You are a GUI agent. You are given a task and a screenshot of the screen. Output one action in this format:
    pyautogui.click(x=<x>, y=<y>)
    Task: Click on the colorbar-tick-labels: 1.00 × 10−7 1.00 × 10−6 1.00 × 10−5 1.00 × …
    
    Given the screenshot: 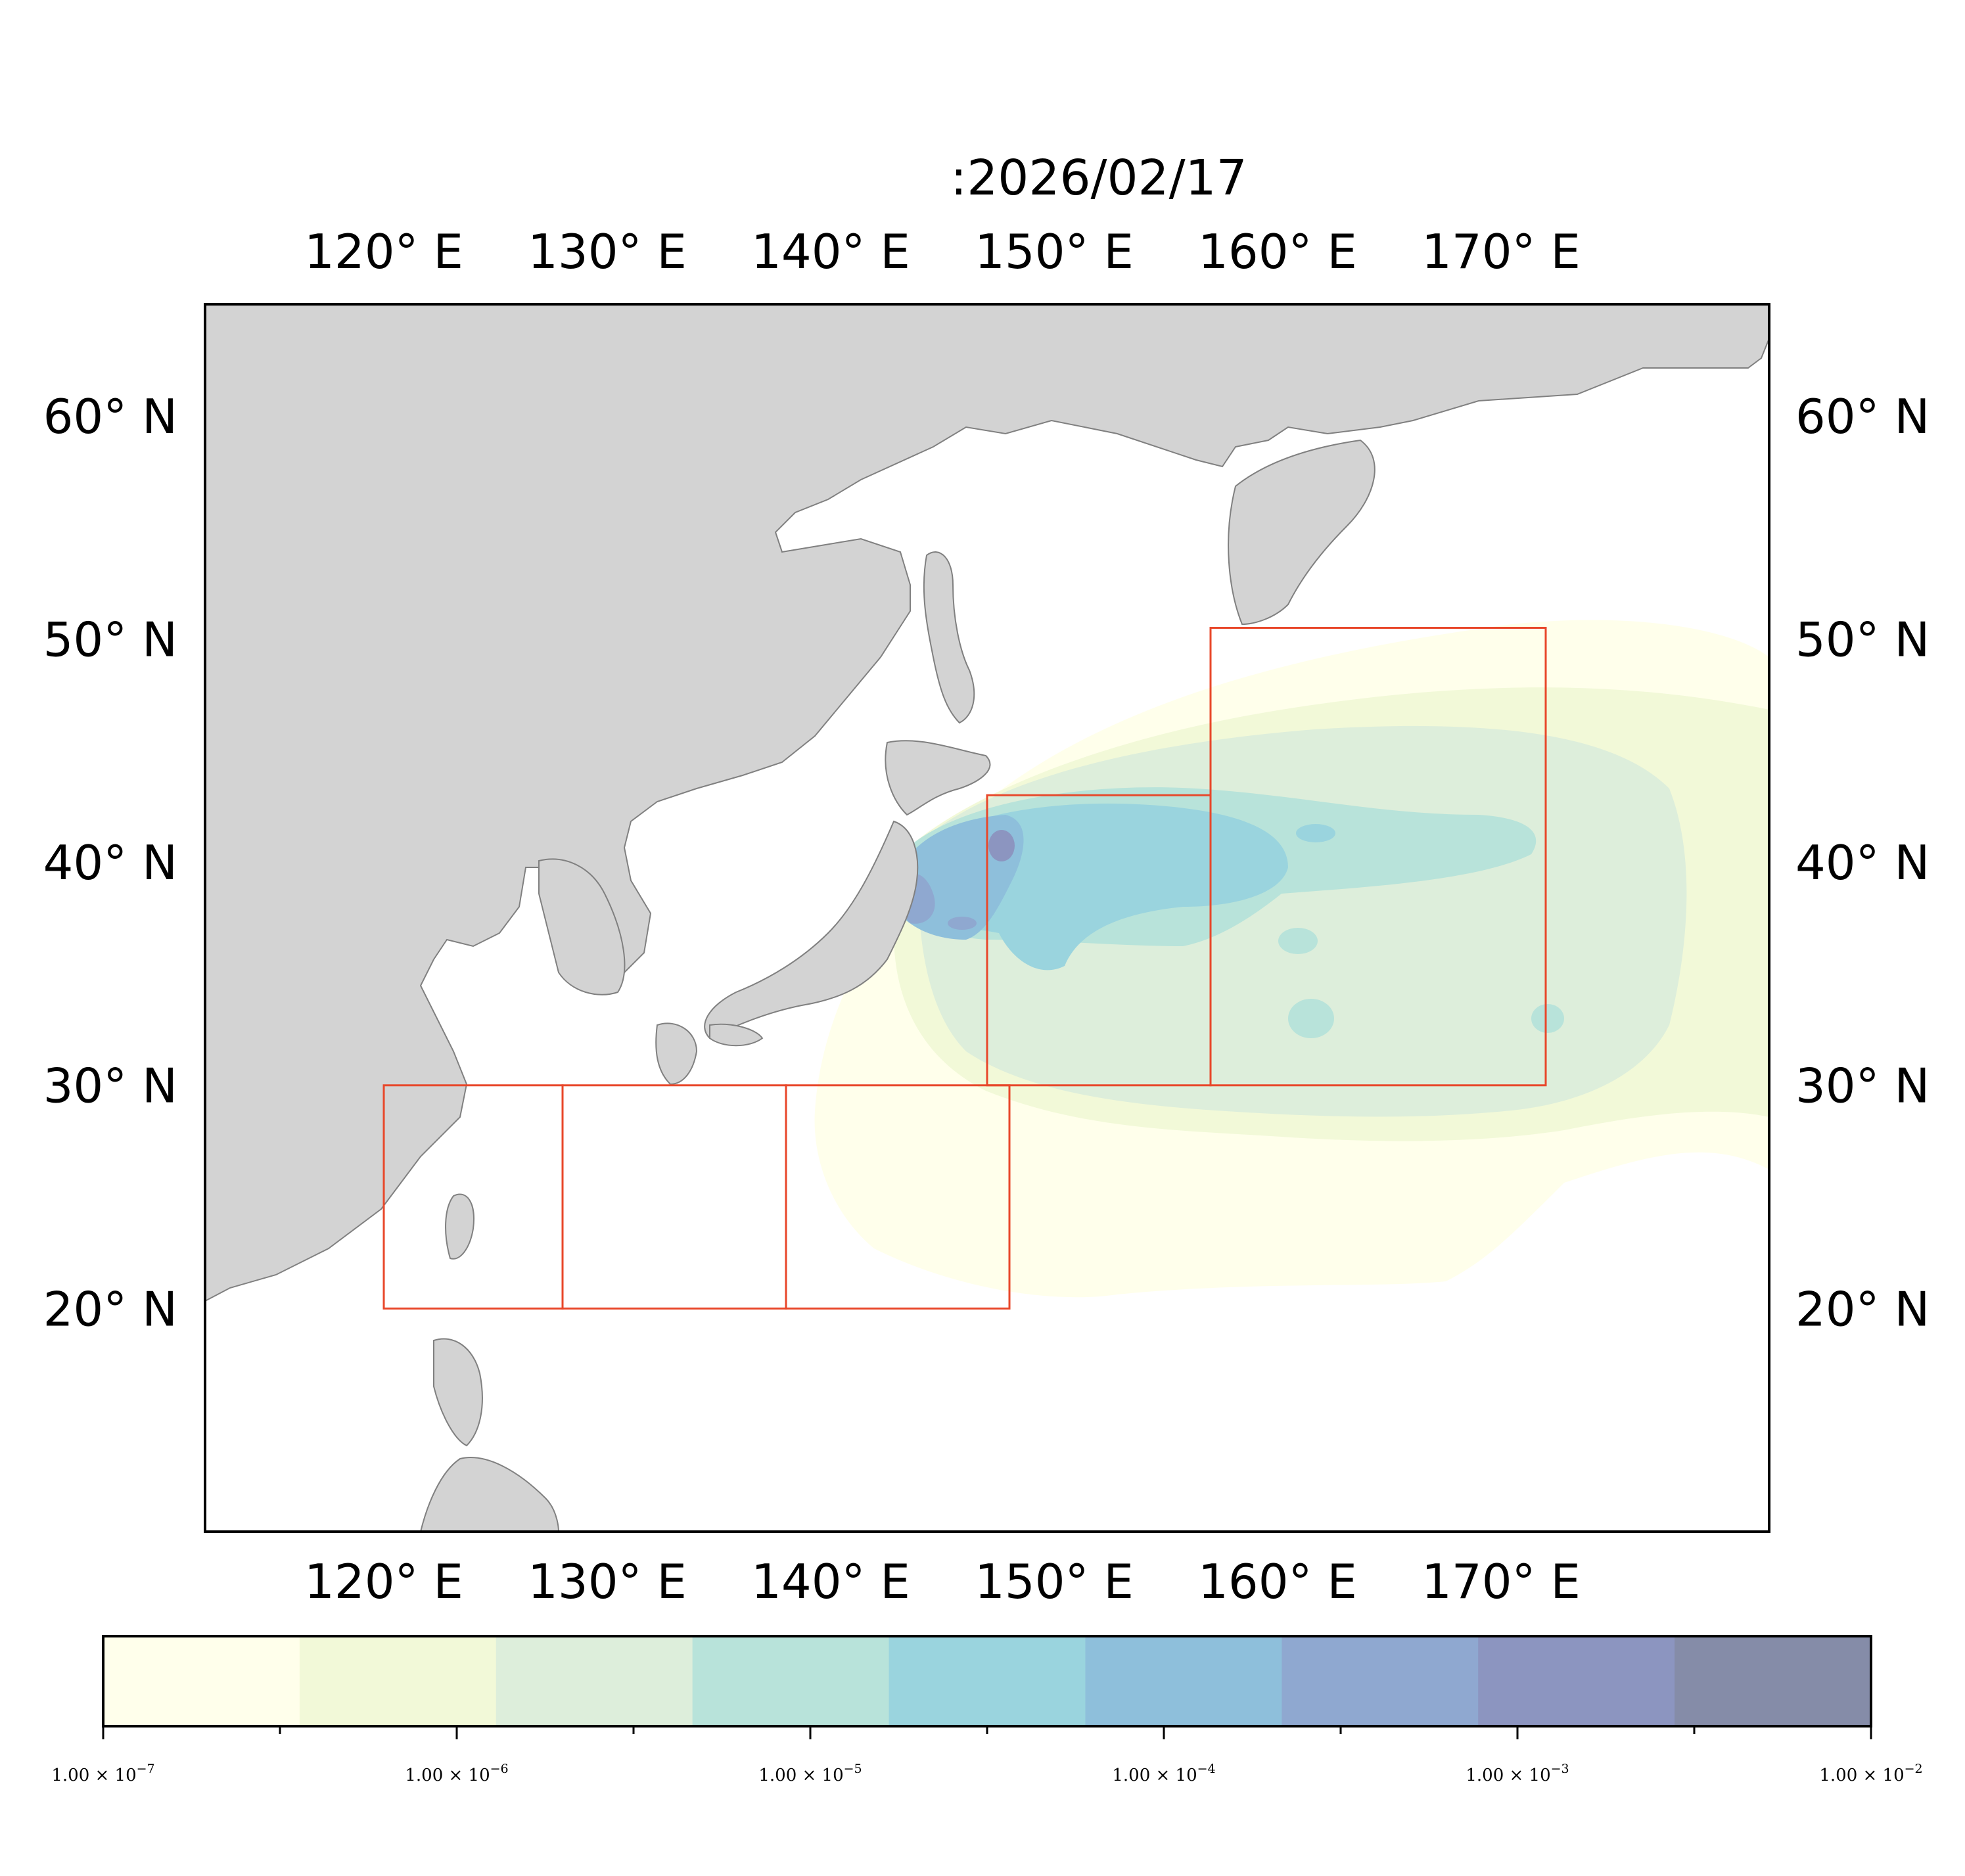 What is the action you would take?
    pyautogui.click(x=986, y=1773)
    